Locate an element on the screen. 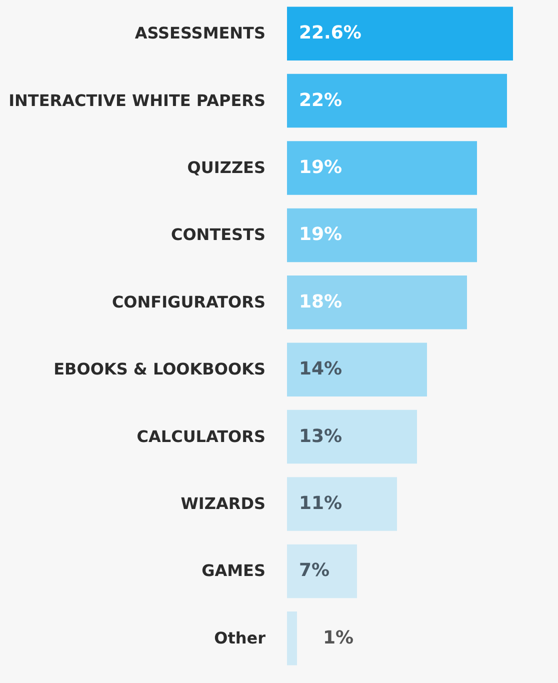  data-label: 13% is located at coordinates (320, 436).